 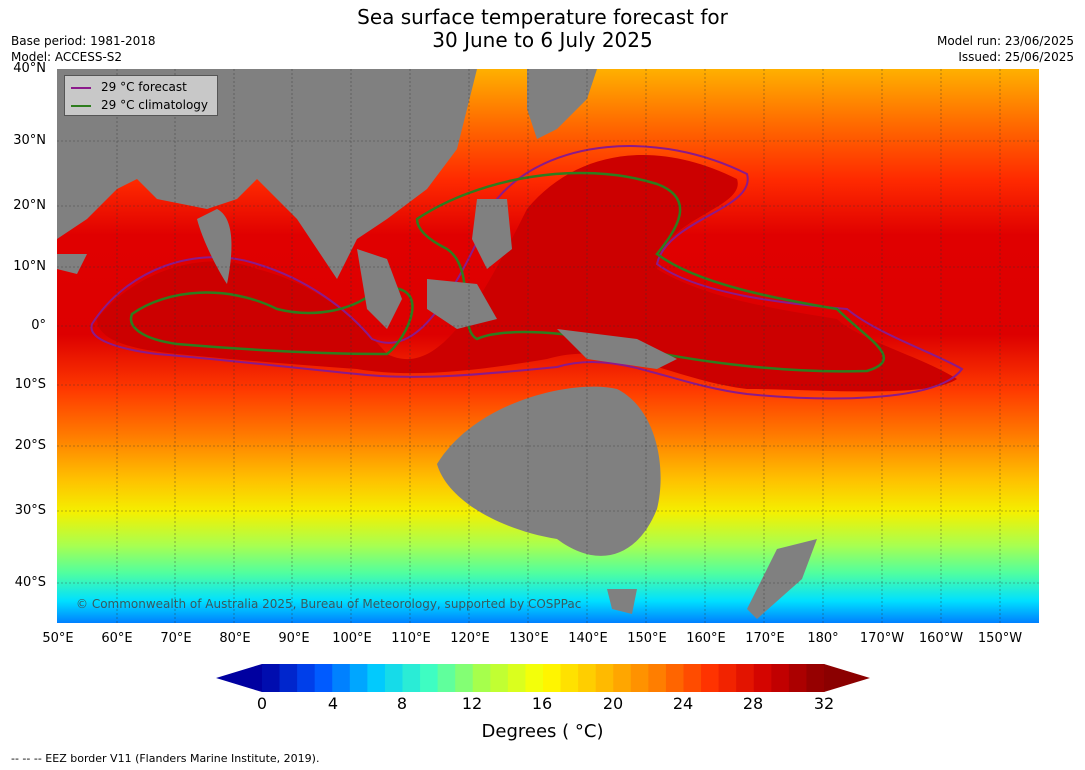 What do you see at coordinates (847, 678) in the screenshot?
I see `colorbar-max-arrow` at bounding box center [847, 678].